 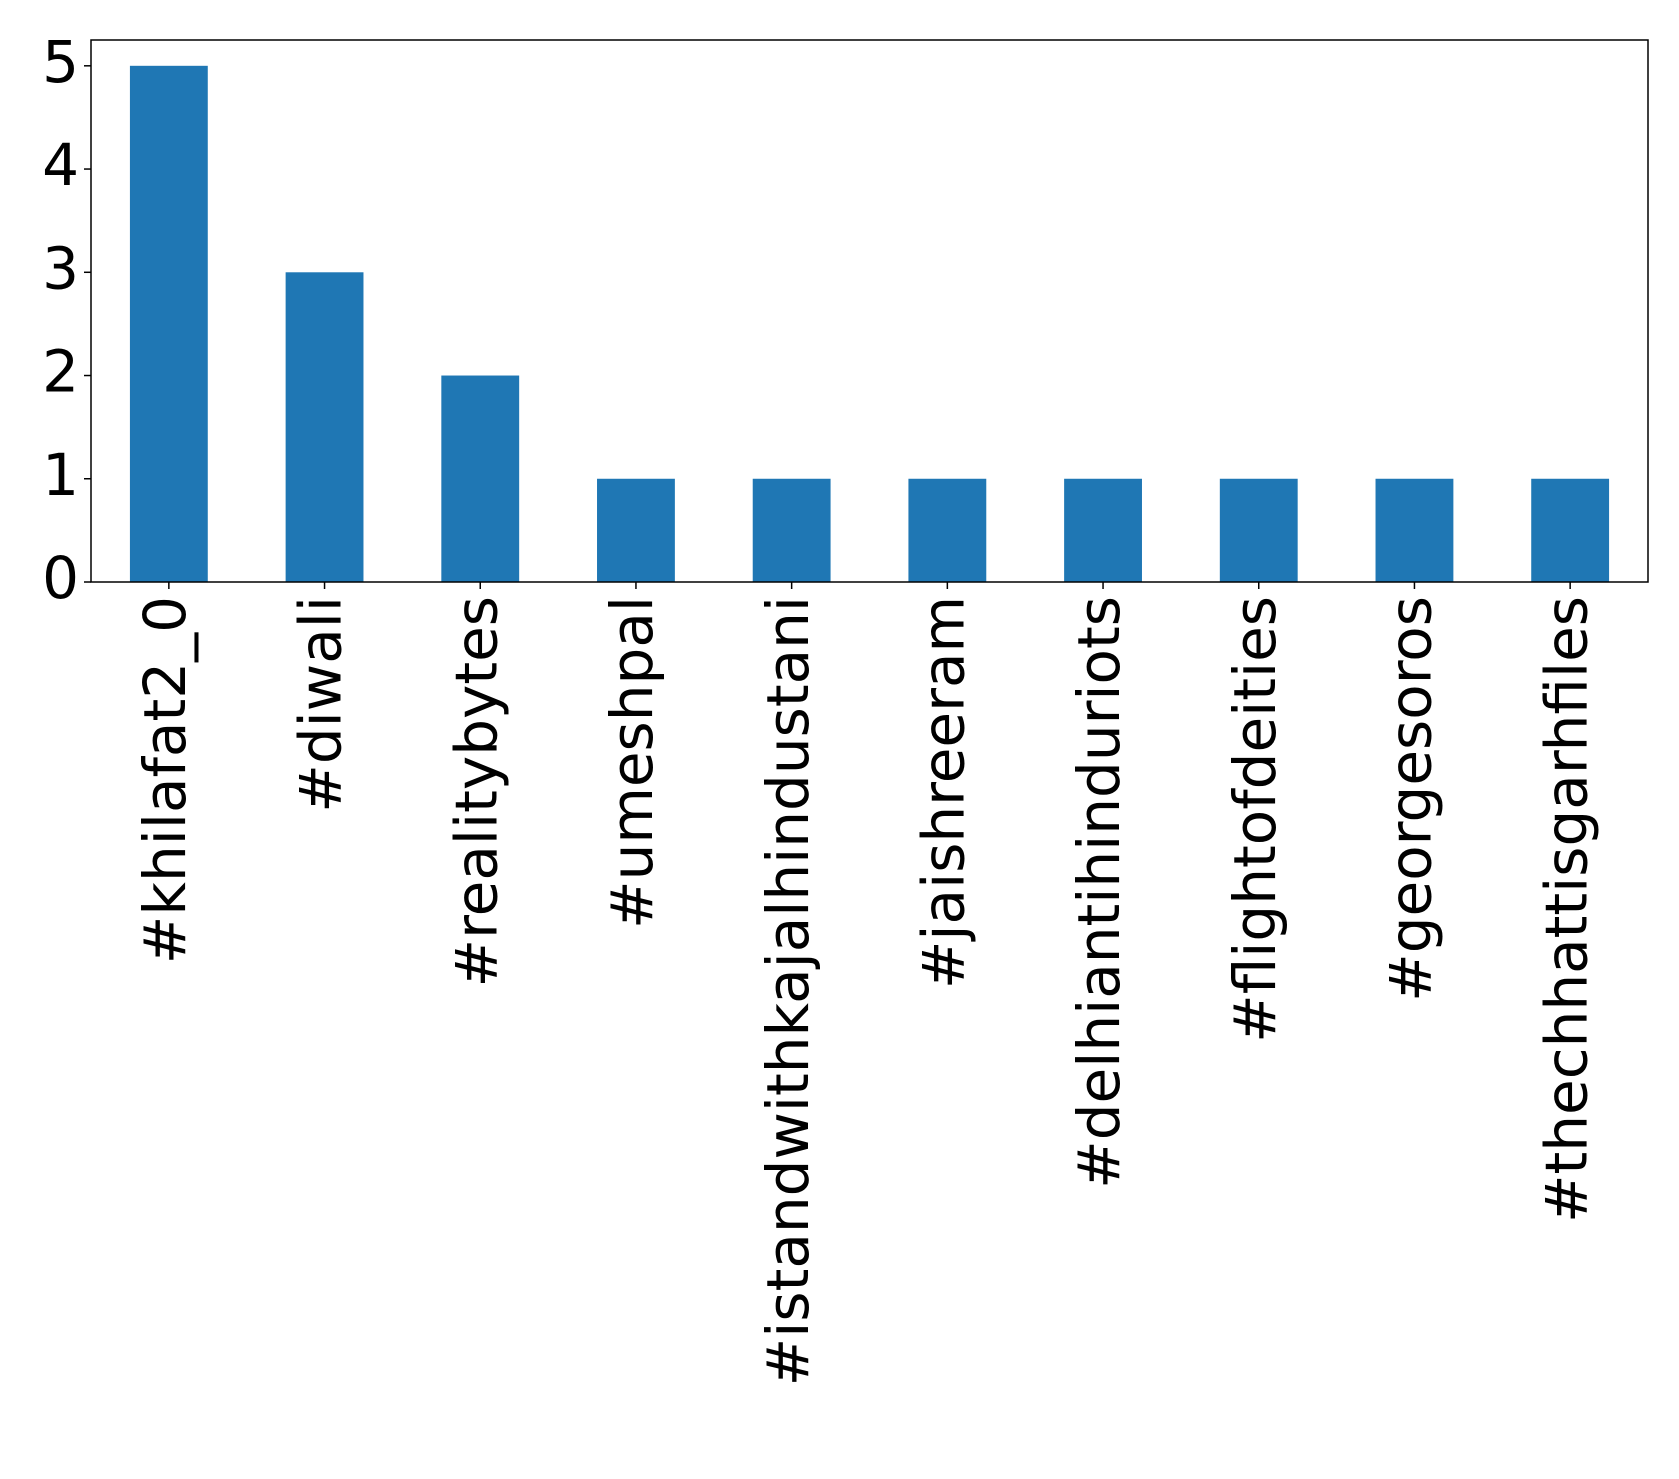 What do you see at coordinates (476, 791) in the screenshot?
I see `x-tick-label: #realitybytes` at bounding box center [476, 791].